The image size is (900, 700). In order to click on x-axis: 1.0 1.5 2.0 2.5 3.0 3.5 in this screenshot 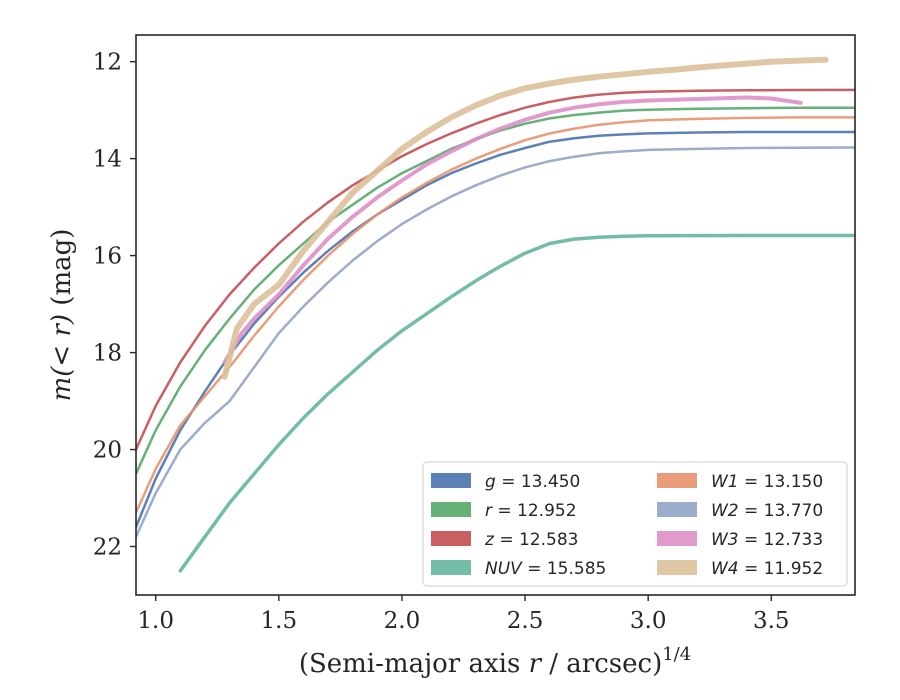, I will do `click(463, 614)`.